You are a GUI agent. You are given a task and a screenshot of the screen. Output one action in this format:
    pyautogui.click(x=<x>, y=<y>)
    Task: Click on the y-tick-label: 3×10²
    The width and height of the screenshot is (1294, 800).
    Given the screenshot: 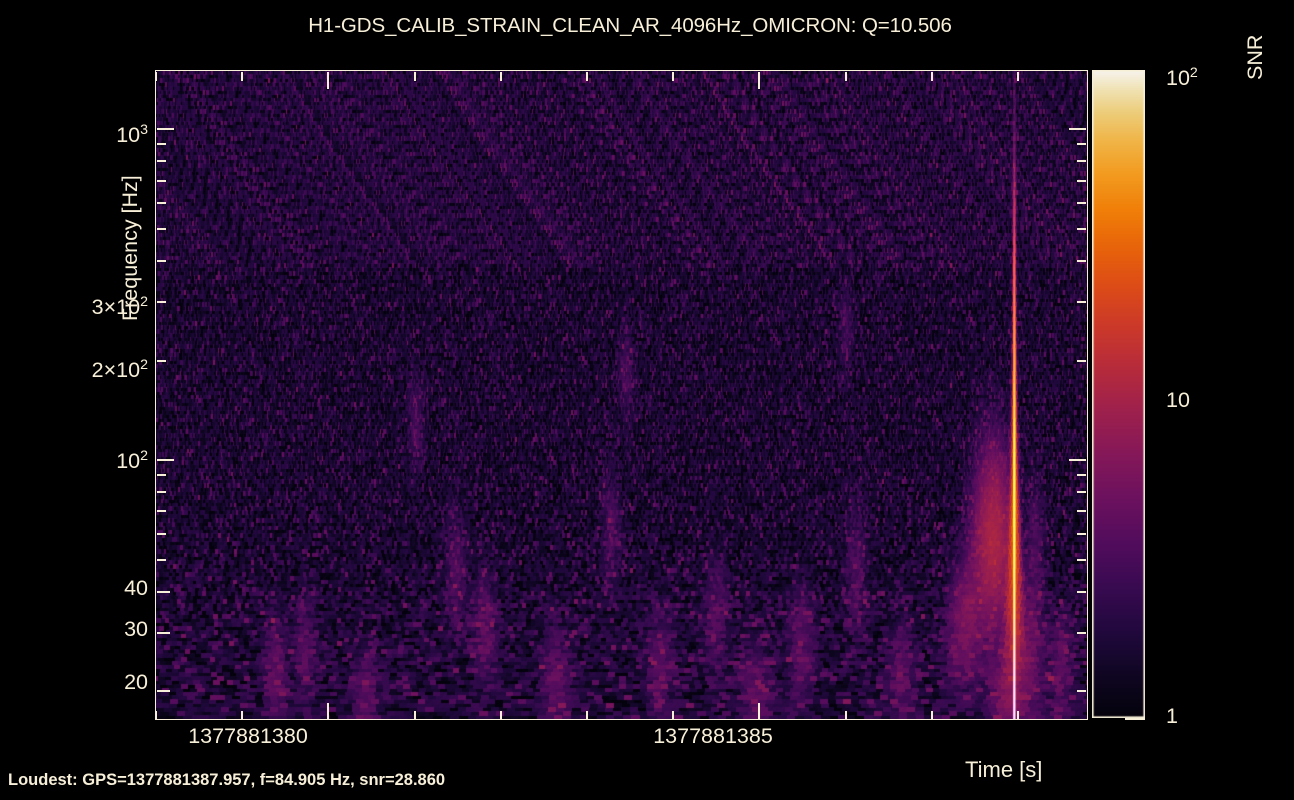 What is the action you would take?
    pyautogui.click(x=119, y=307)
    